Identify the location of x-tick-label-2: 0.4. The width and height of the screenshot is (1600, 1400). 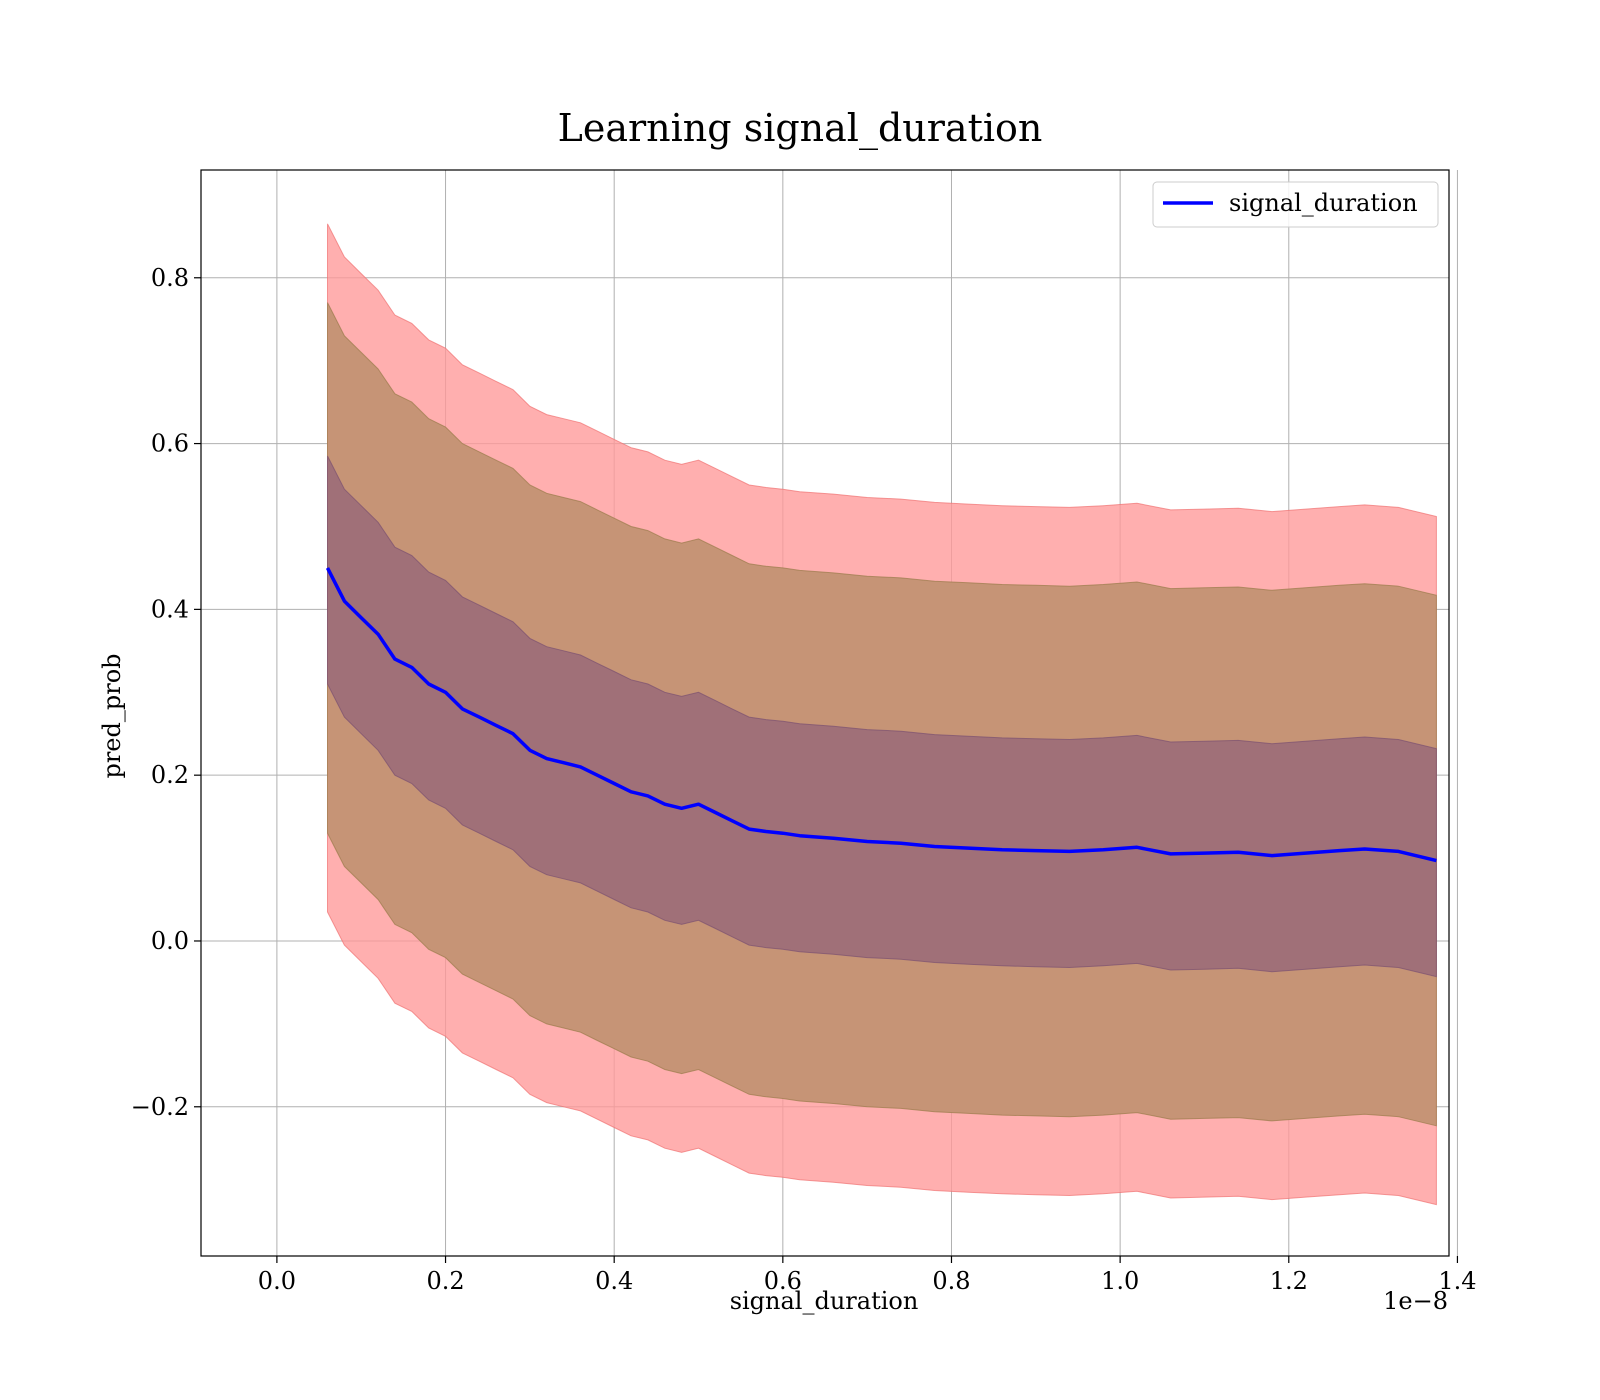
(614, 1281).